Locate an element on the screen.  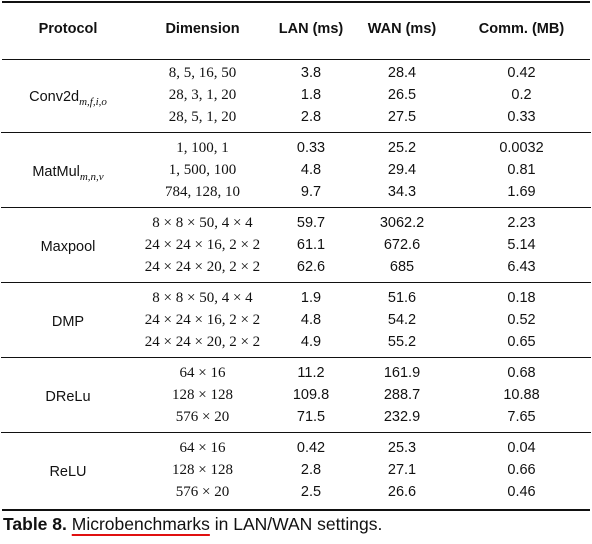
wan-cell: 28.4 is located at coordinates (402, 73).